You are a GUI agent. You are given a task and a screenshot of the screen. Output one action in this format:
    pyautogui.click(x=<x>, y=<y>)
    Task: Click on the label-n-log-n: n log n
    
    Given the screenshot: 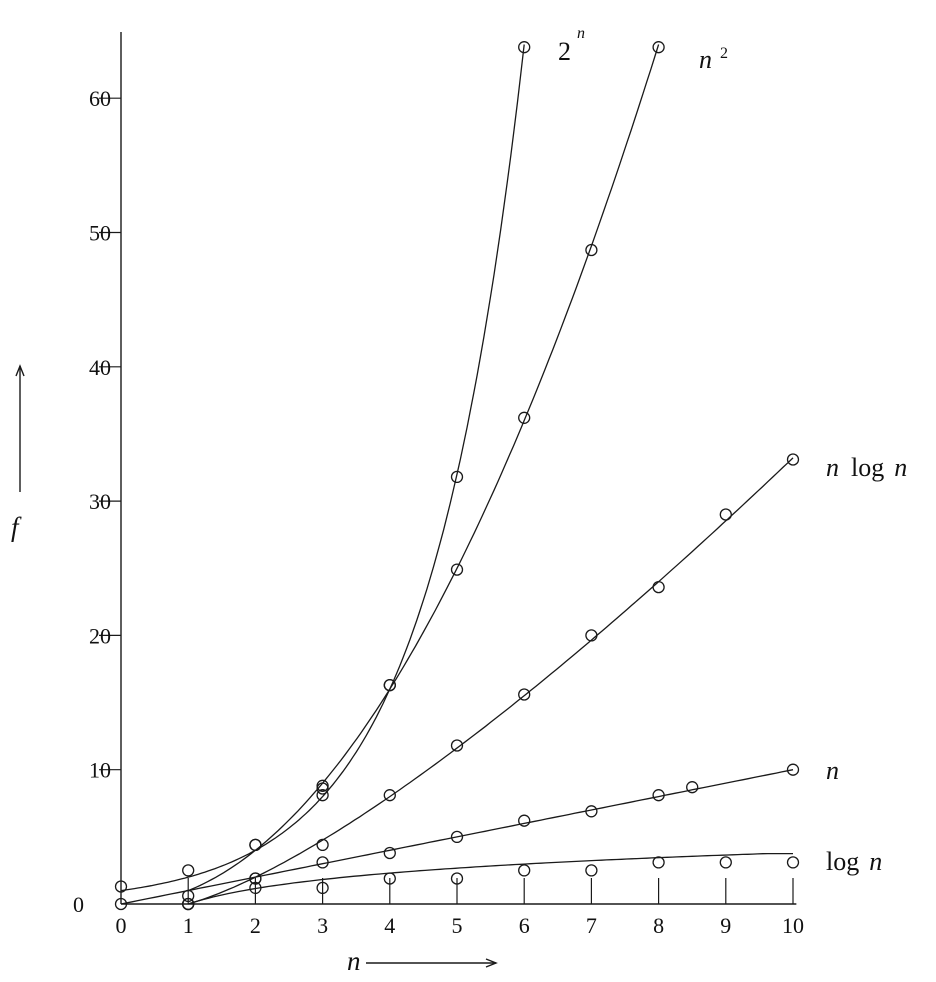 What is the action you would take?
    pyautogui.click(x=866, y=467)
    